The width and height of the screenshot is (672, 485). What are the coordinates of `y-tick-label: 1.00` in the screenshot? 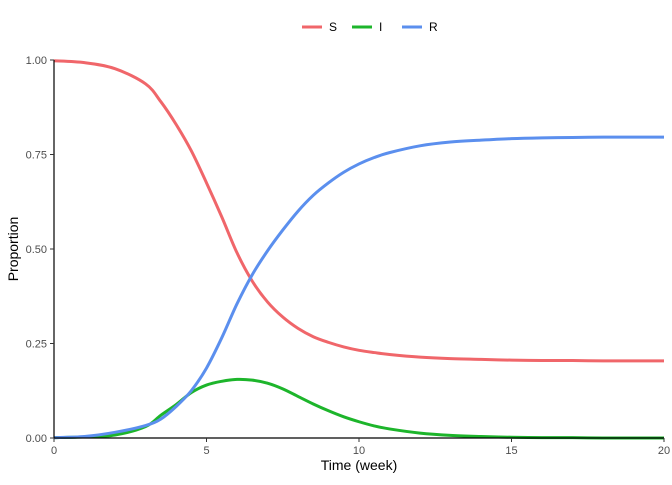 It's located at (36, 61).